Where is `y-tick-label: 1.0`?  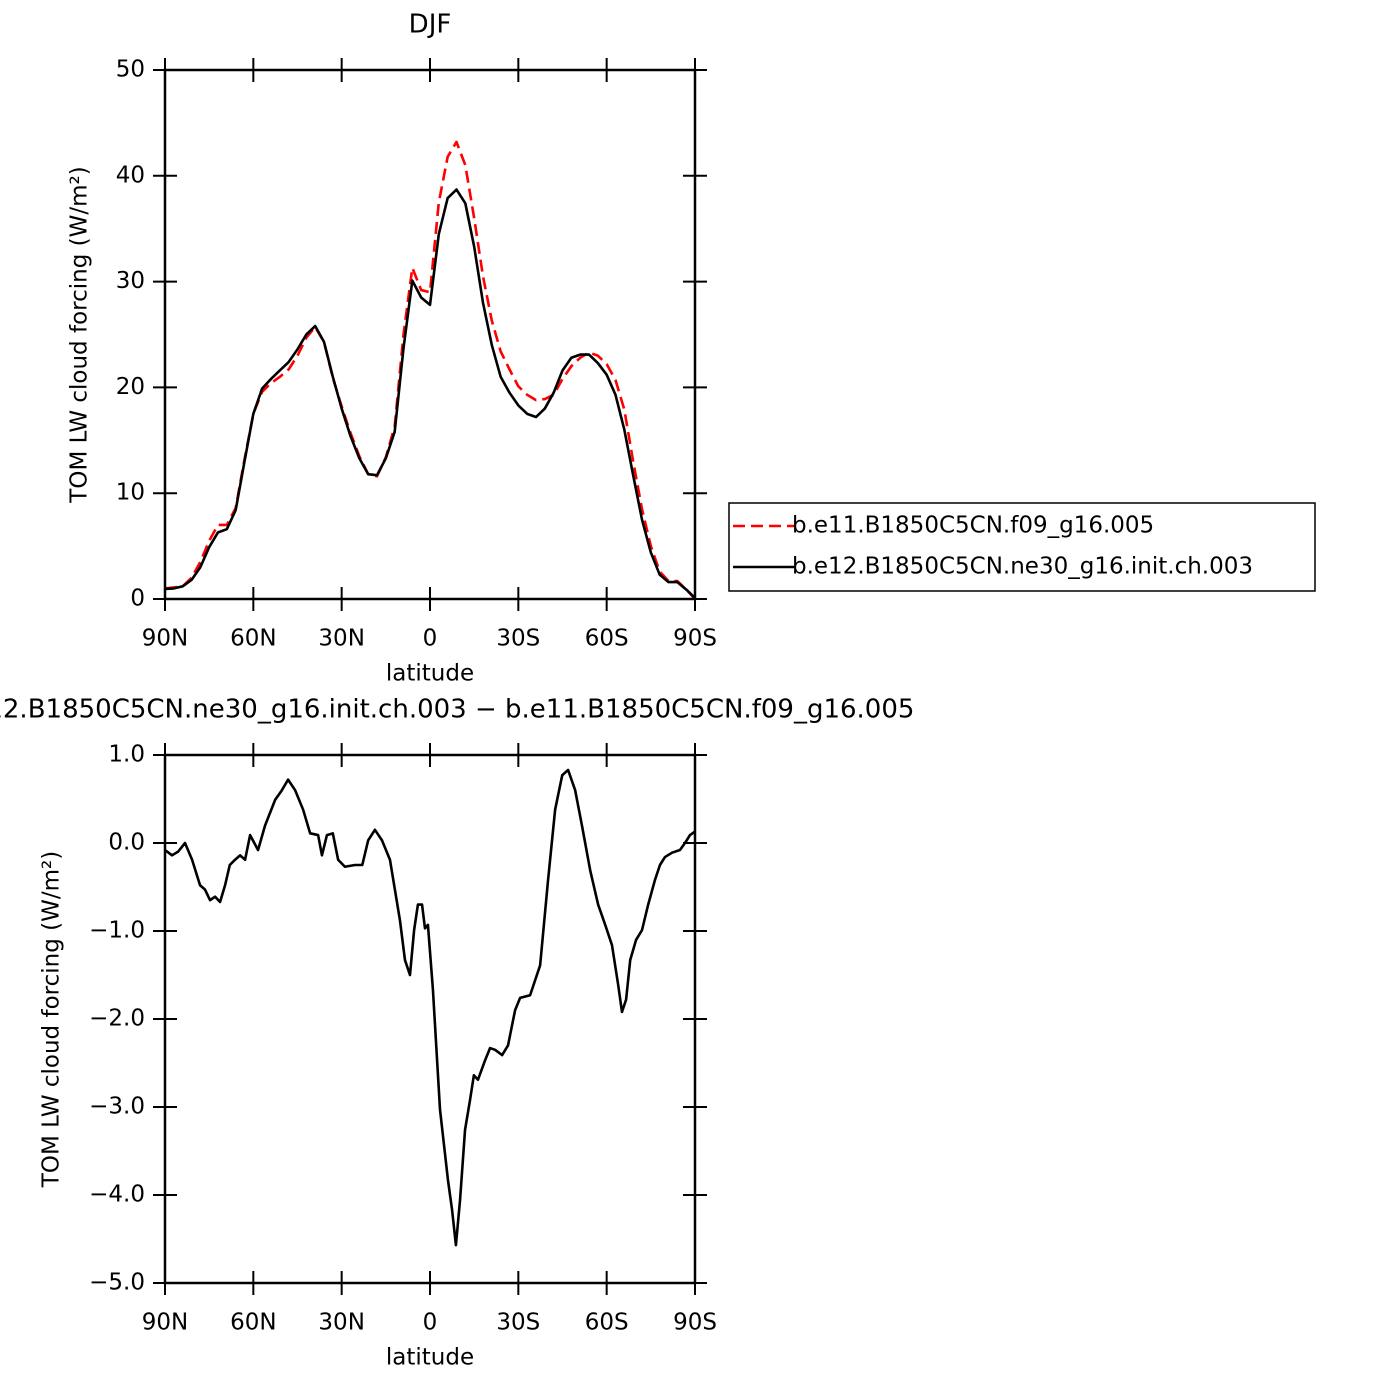
y-tick-label: 1.0 is located at coordinates (126, 755).